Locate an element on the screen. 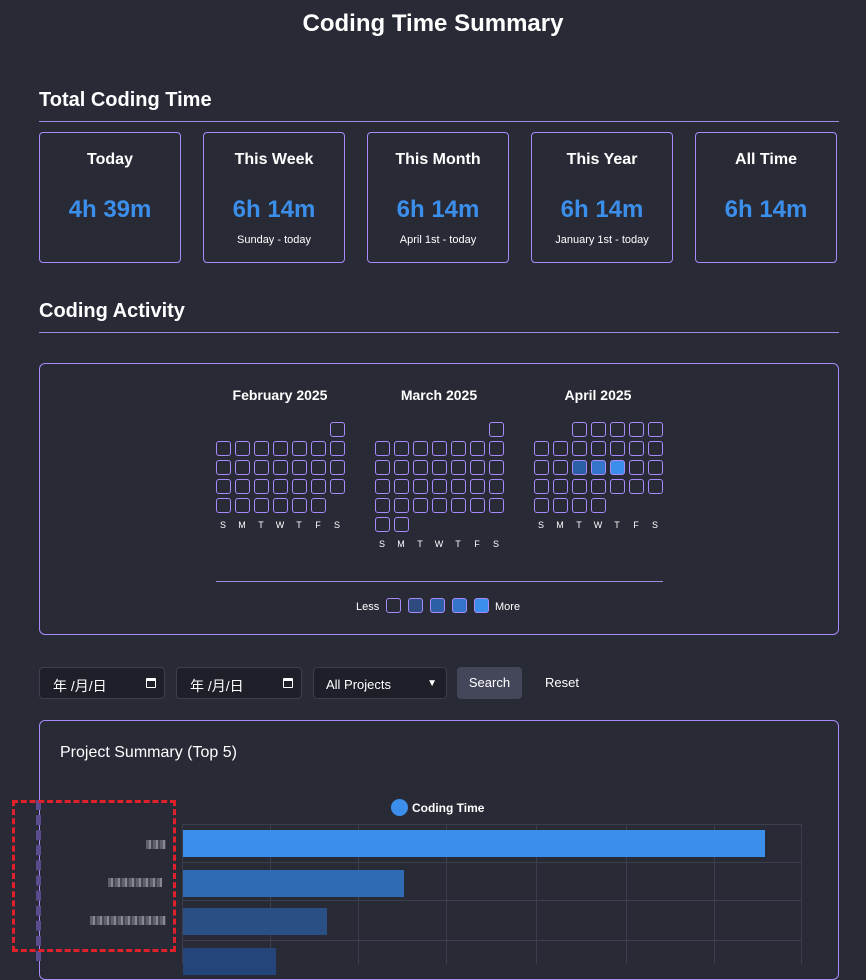  start-date-input: 年 /月/日 is located at coordinates (102, 683).